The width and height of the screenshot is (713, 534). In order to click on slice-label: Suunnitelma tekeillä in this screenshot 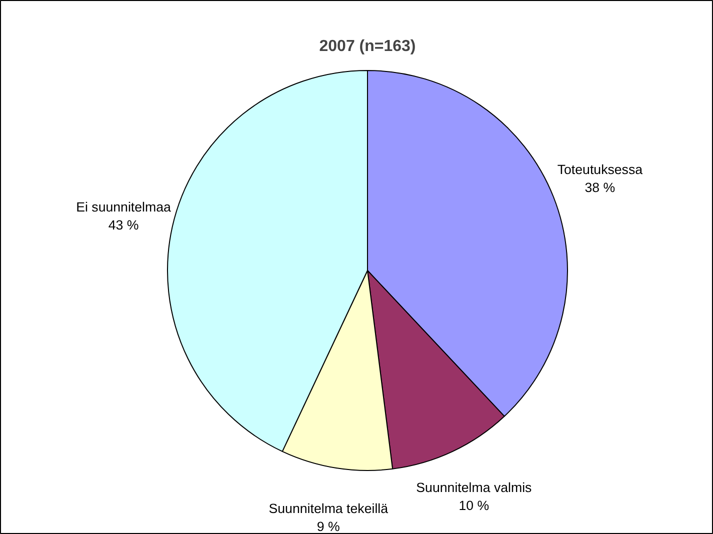, I will do `click(328, 508)`.